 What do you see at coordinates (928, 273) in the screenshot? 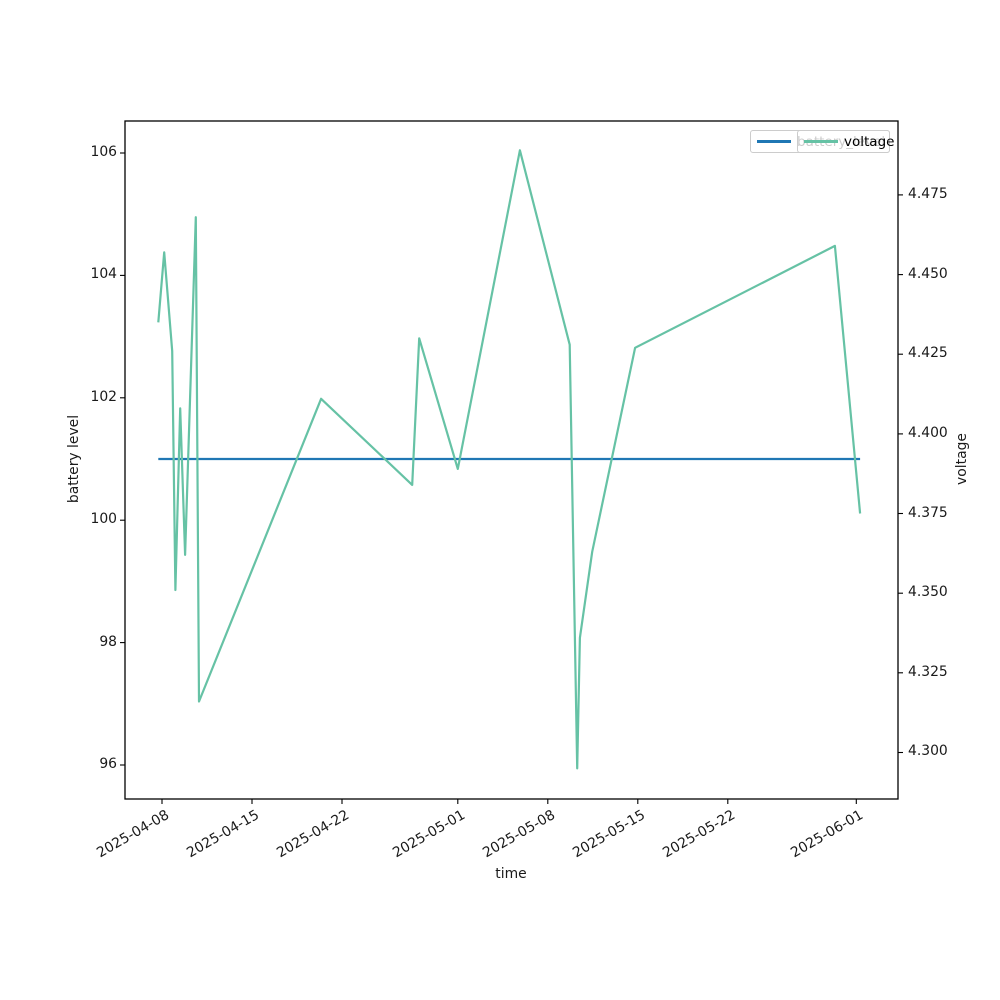
I see `y-right-tick-label: 4.450` at bounding box center [928, 273].